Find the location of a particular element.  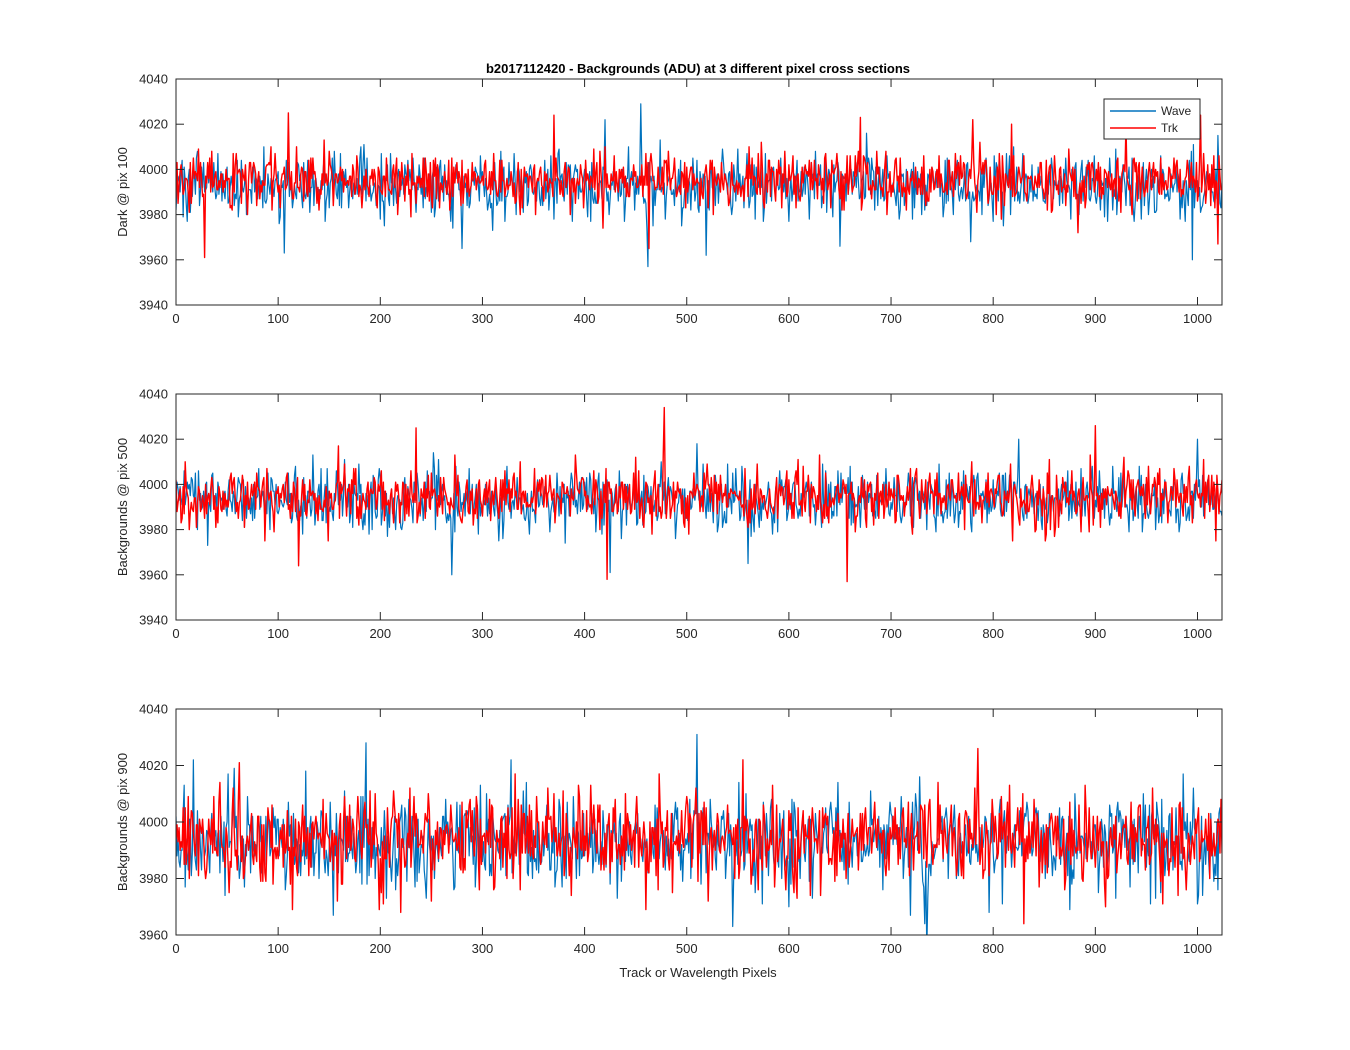

legend-entry-trk: Trk is located at coordinates (1170, 128).